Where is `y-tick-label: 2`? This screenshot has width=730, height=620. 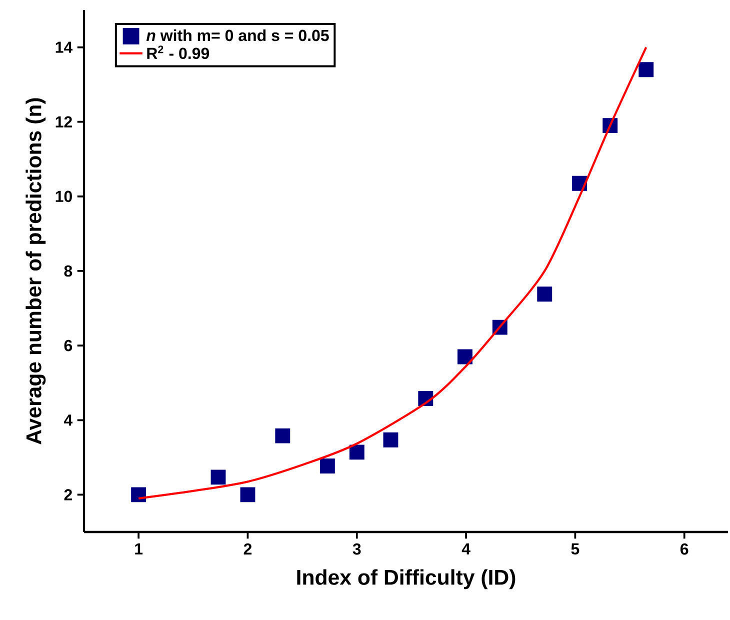
y-tick-label: 2 is located at coordinates (68, 494).